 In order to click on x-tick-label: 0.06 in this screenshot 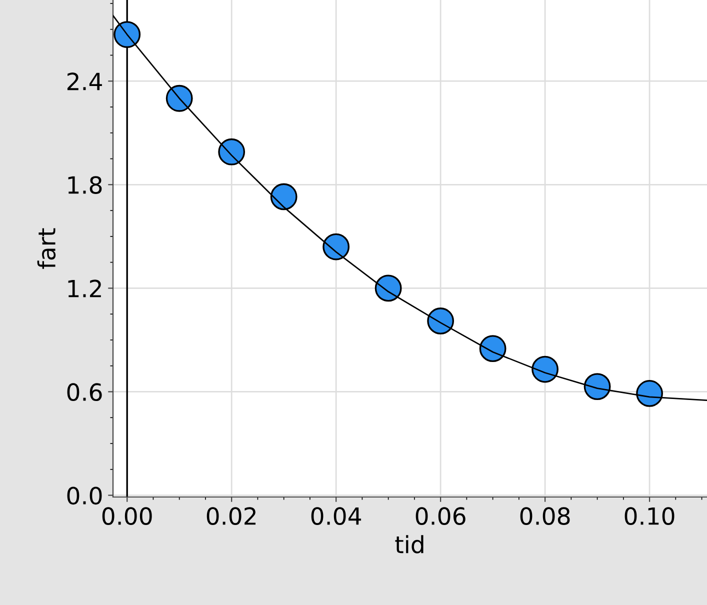, I will do `click(441, 516)`.